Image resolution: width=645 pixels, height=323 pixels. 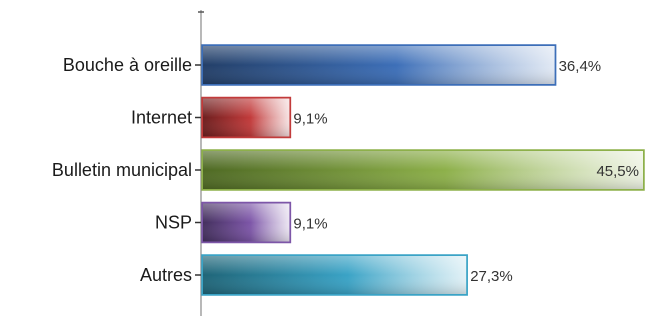 What do you see at coordinates (491, 276) in the screenshot?
I see `value-label: 27,3%` at bounding box center [491, 276].